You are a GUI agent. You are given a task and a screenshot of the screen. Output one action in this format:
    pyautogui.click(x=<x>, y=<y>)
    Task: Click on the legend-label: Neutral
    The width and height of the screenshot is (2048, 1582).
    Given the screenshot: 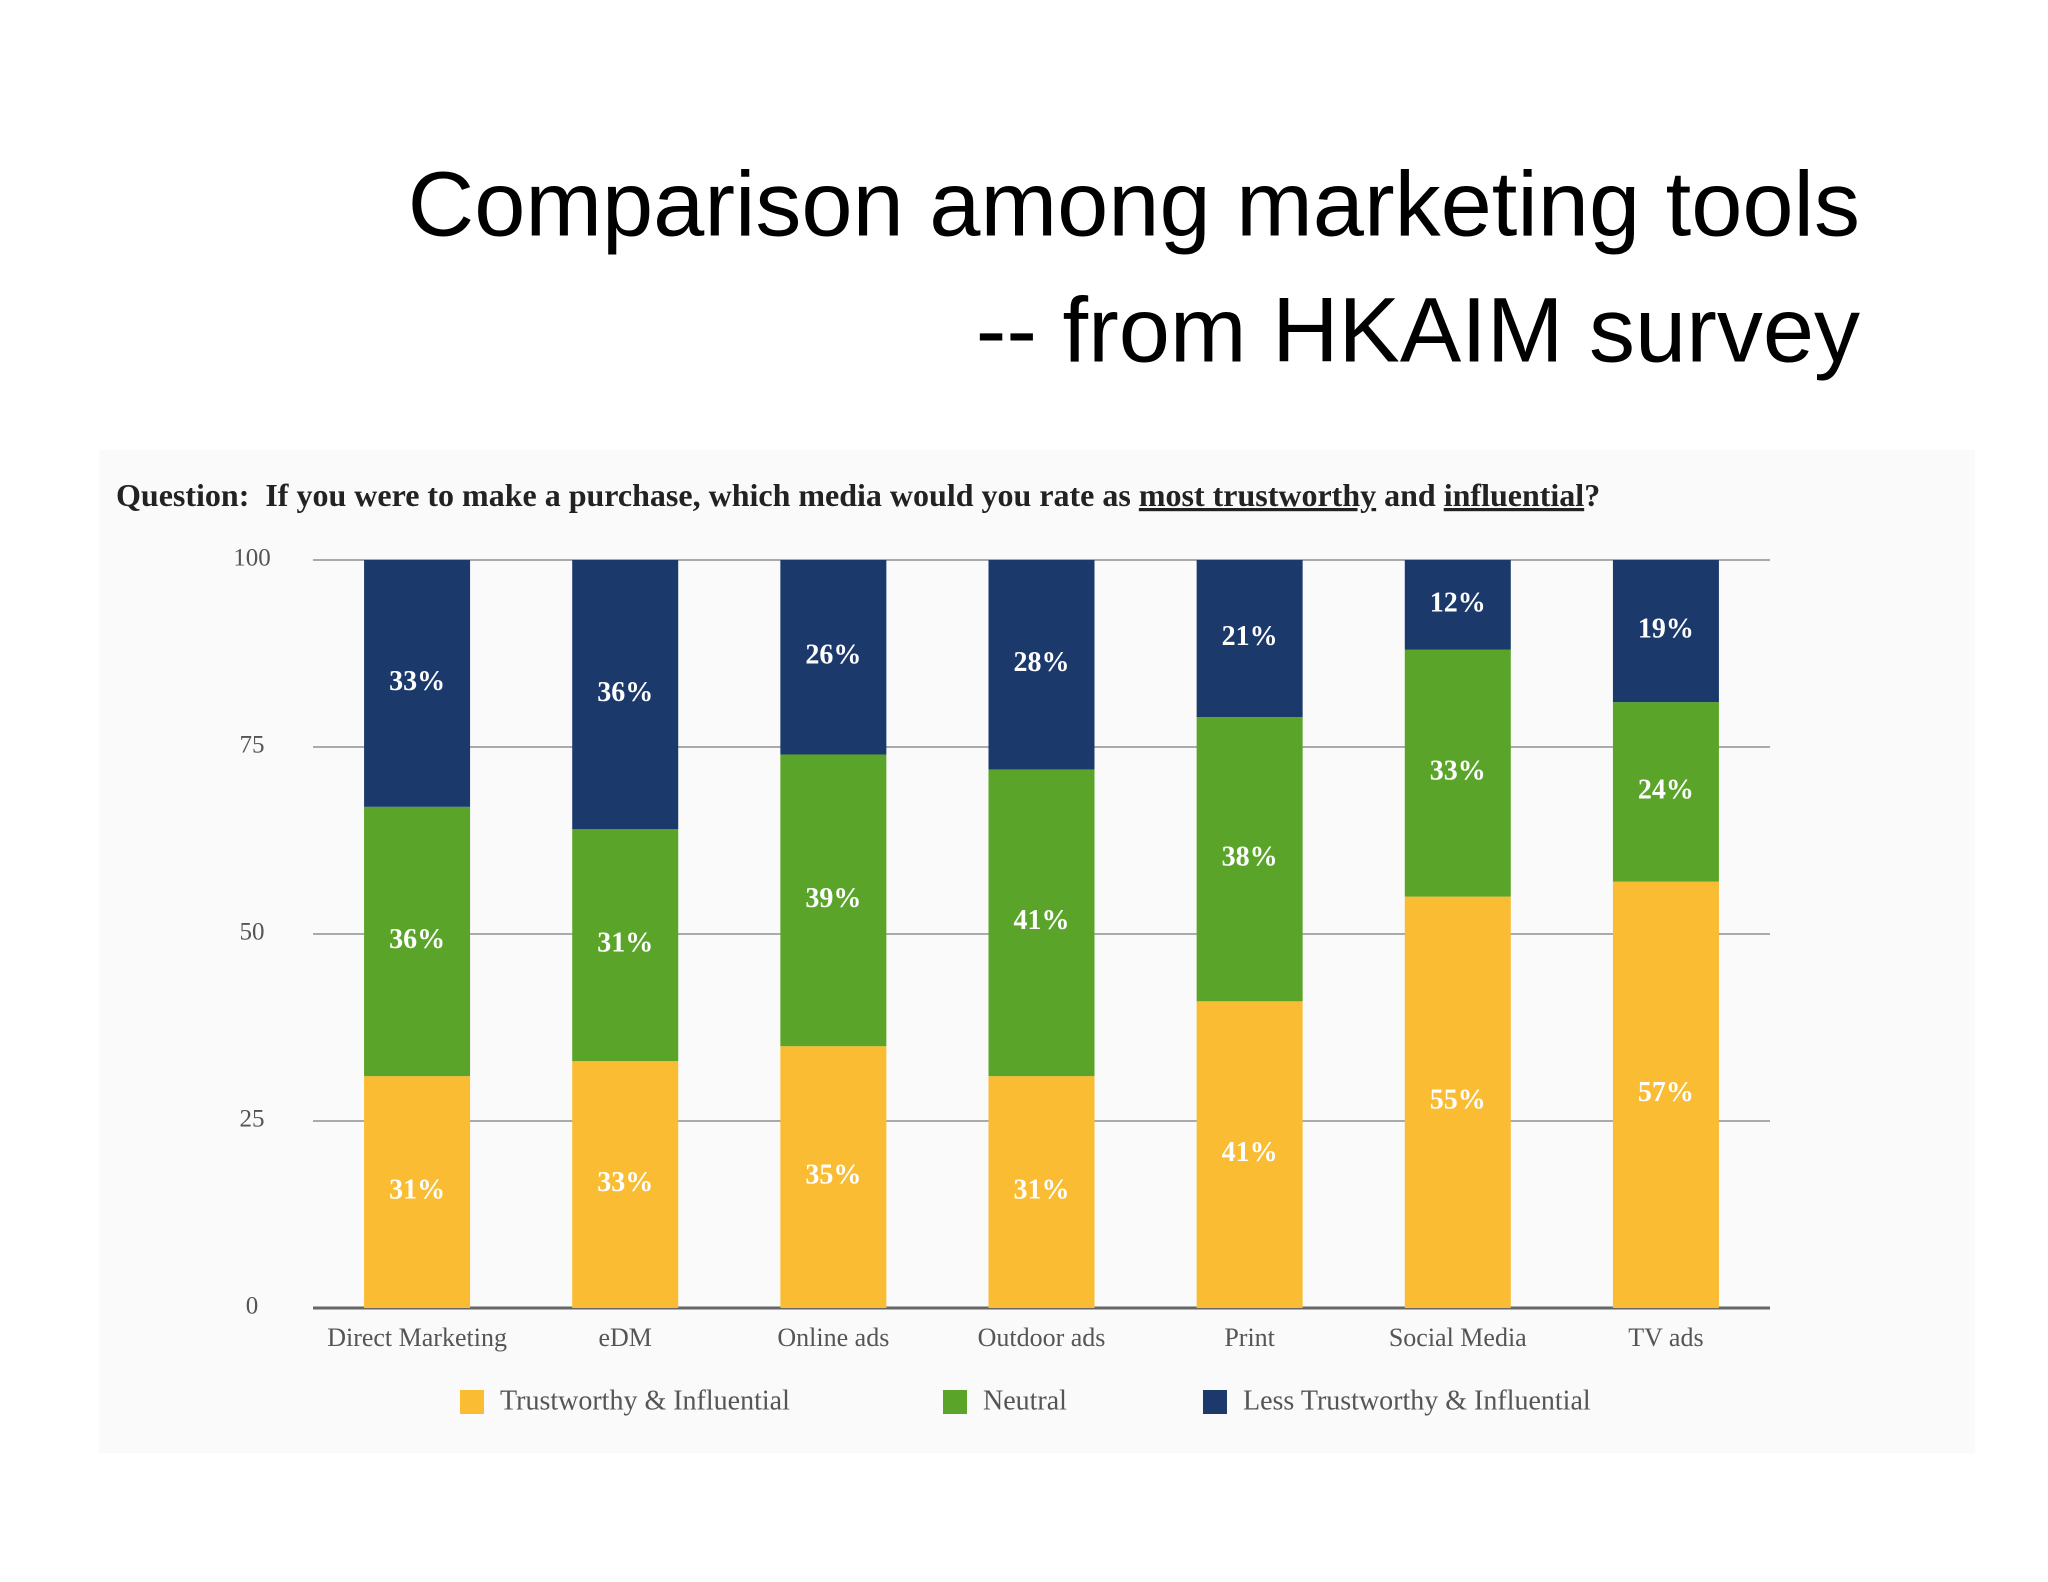 What is the action you would take?
    pyautogui.click(x=1025, y=1400)
    